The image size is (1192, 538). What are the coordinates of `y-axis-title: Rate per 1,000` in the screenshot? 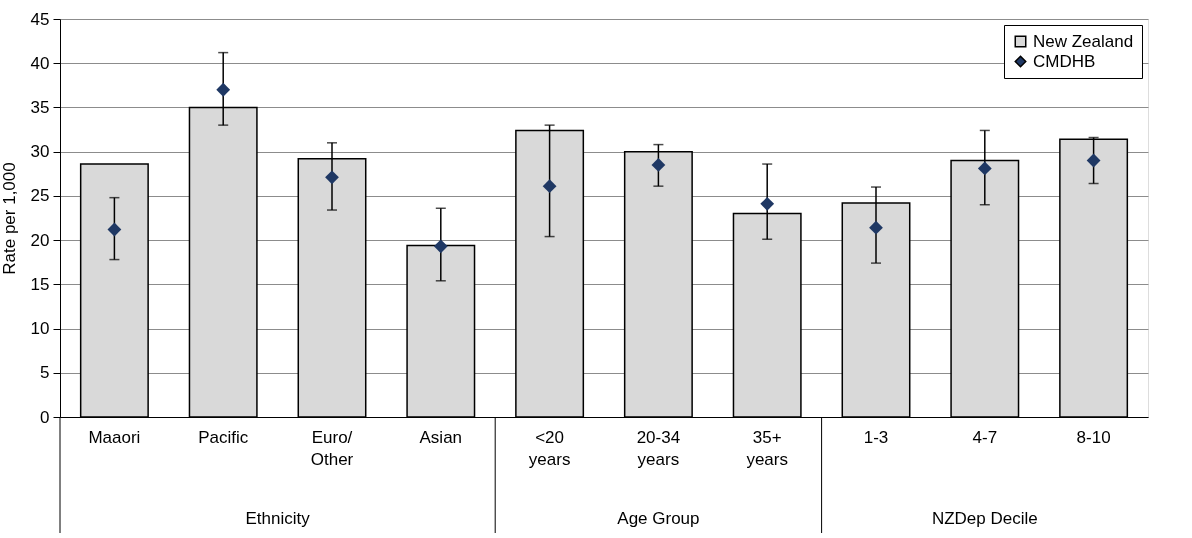 It's located at (9, 218).